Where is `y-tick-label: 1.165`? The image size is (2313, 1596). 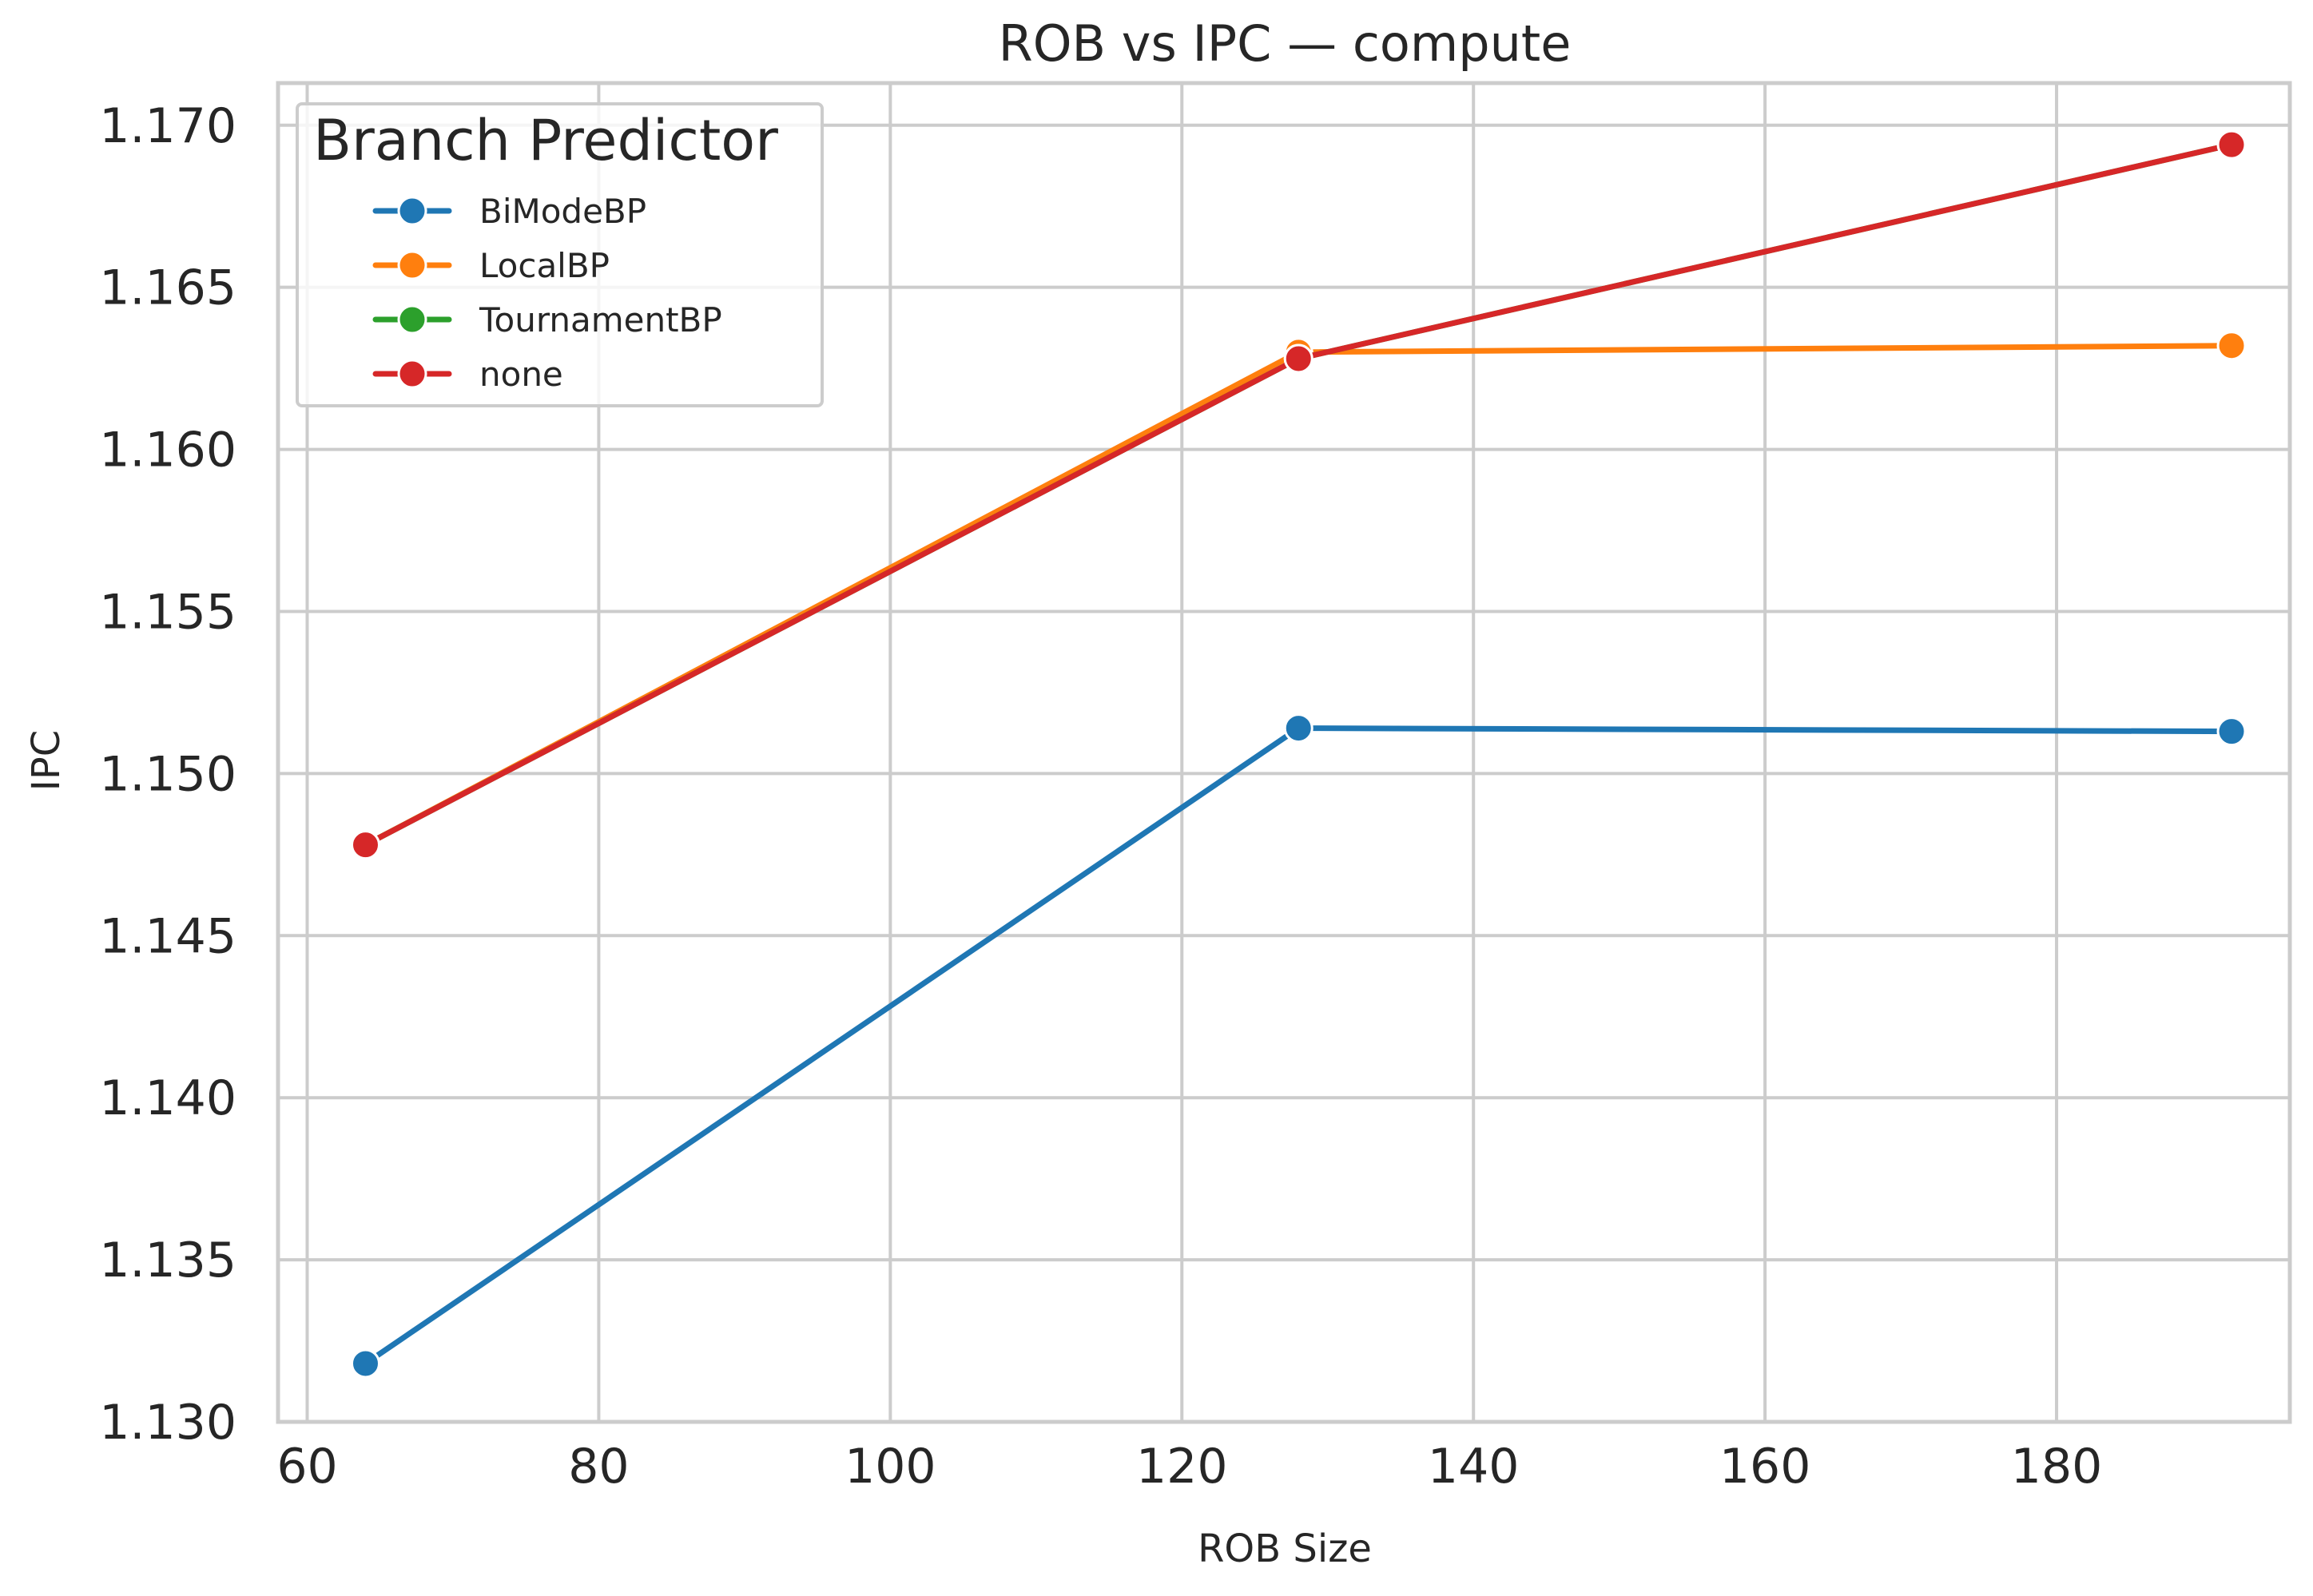
y-tick-label: 1.165 is located at coordinates (167, 288).